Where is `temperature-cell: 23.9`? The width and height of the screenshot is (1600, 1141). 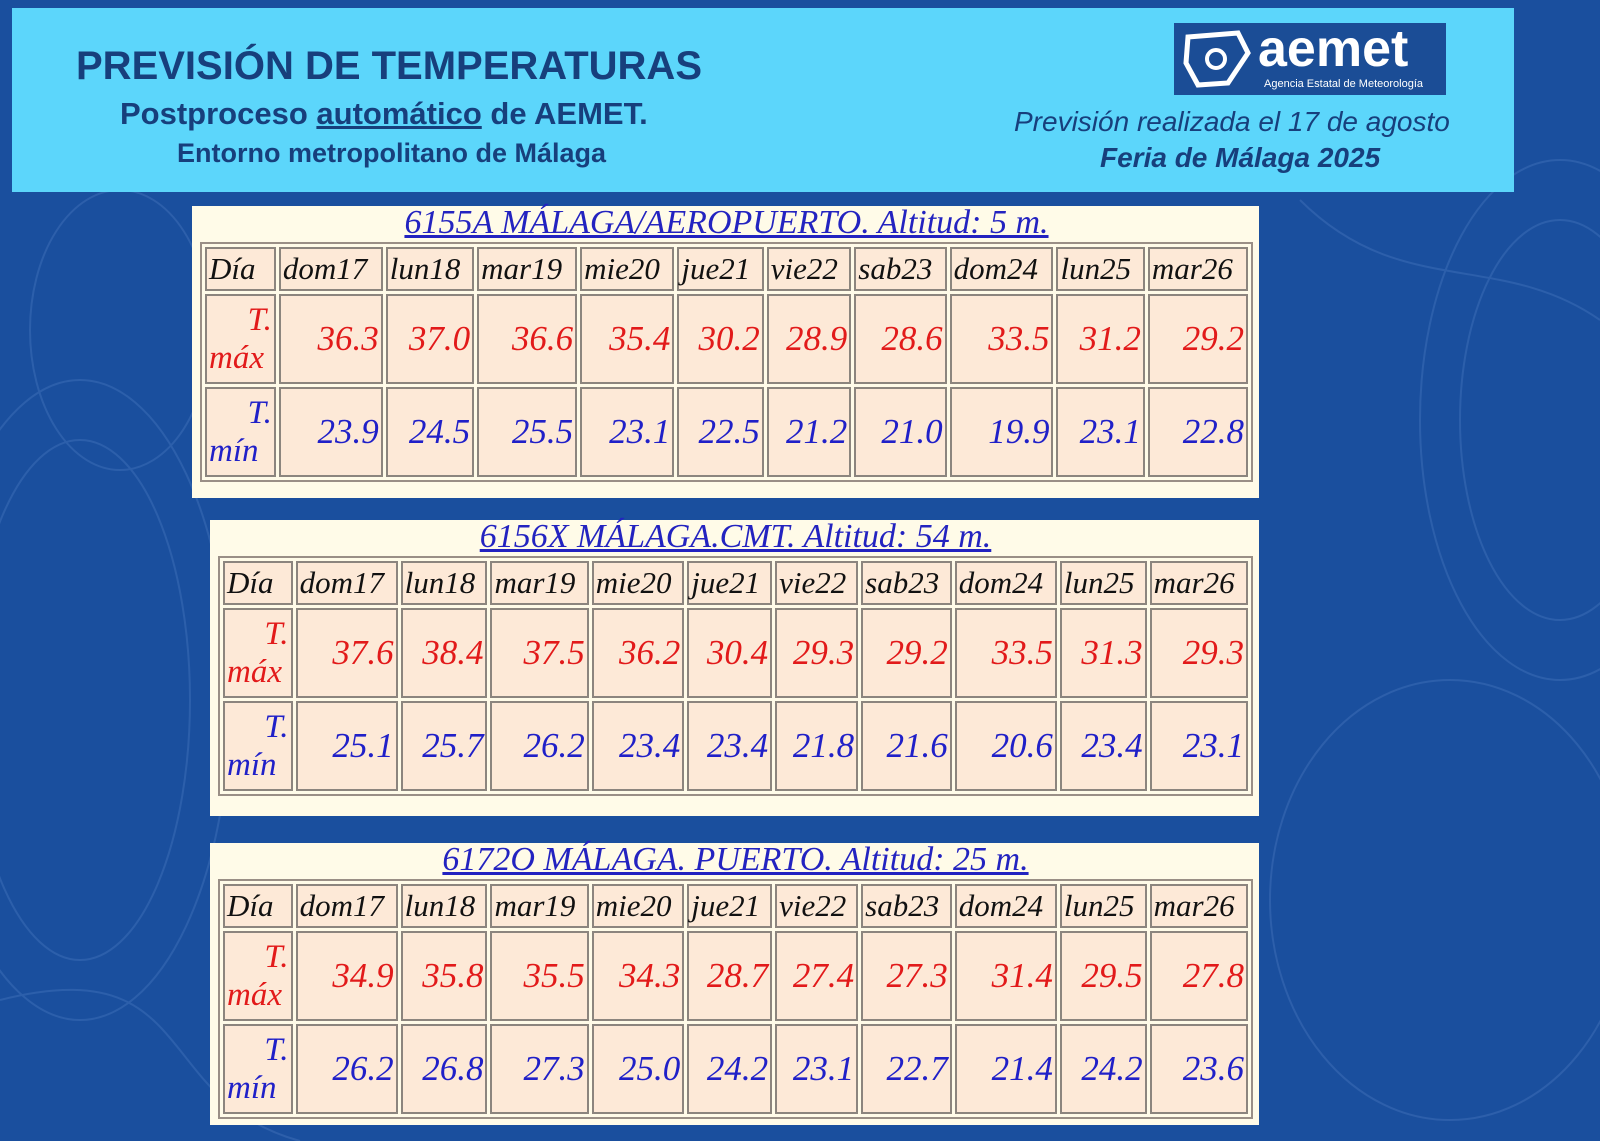 temperature-cell: 23.9 is located at coordinates (330, 432).